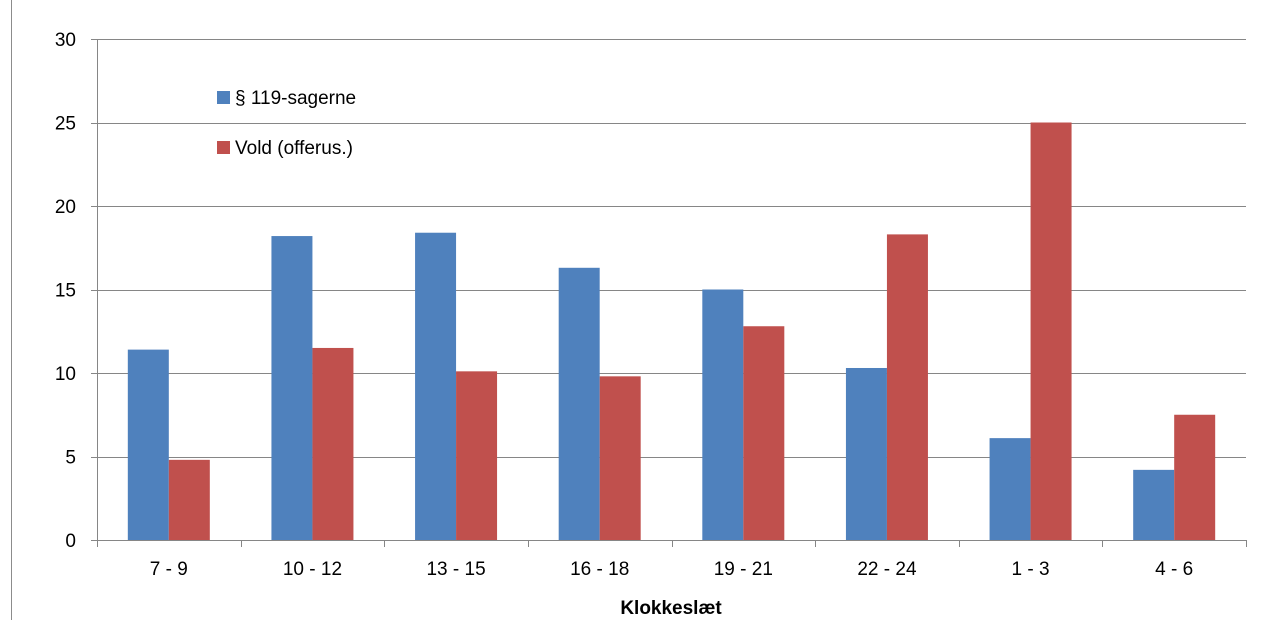 The height and width of the screenshot is (620, 1282). I want to click on x-axis-title: Klokkeslæt, so click(671, 608).